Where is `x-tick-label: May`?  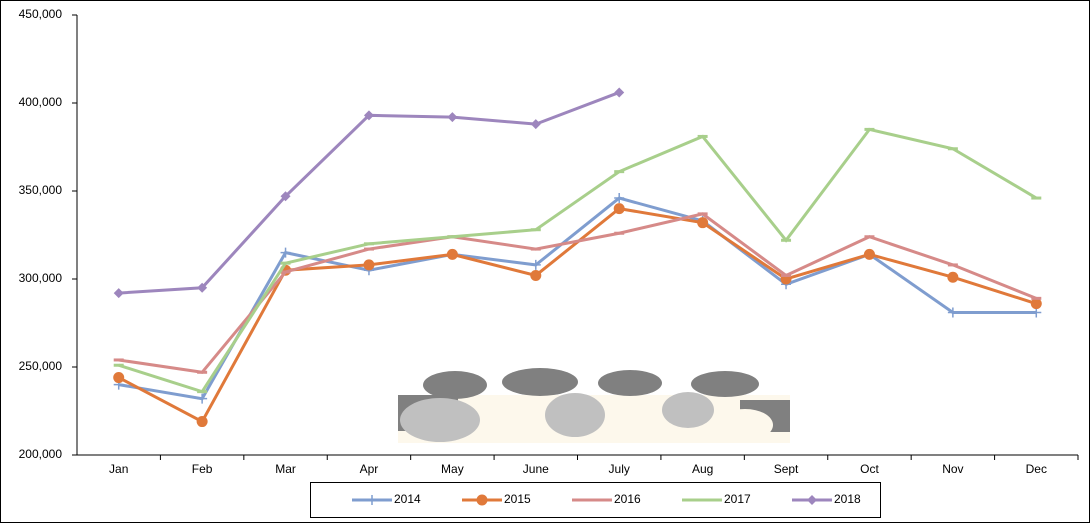 x-tick-label: May is located at coordinates (452, 469).